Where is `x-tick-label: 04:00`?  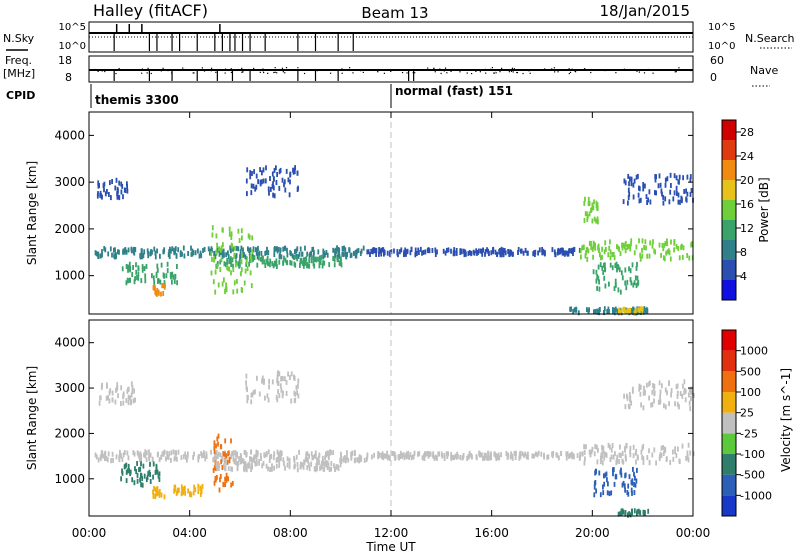 x-tick-label: 04:00 is located at coordinates (189, 533).